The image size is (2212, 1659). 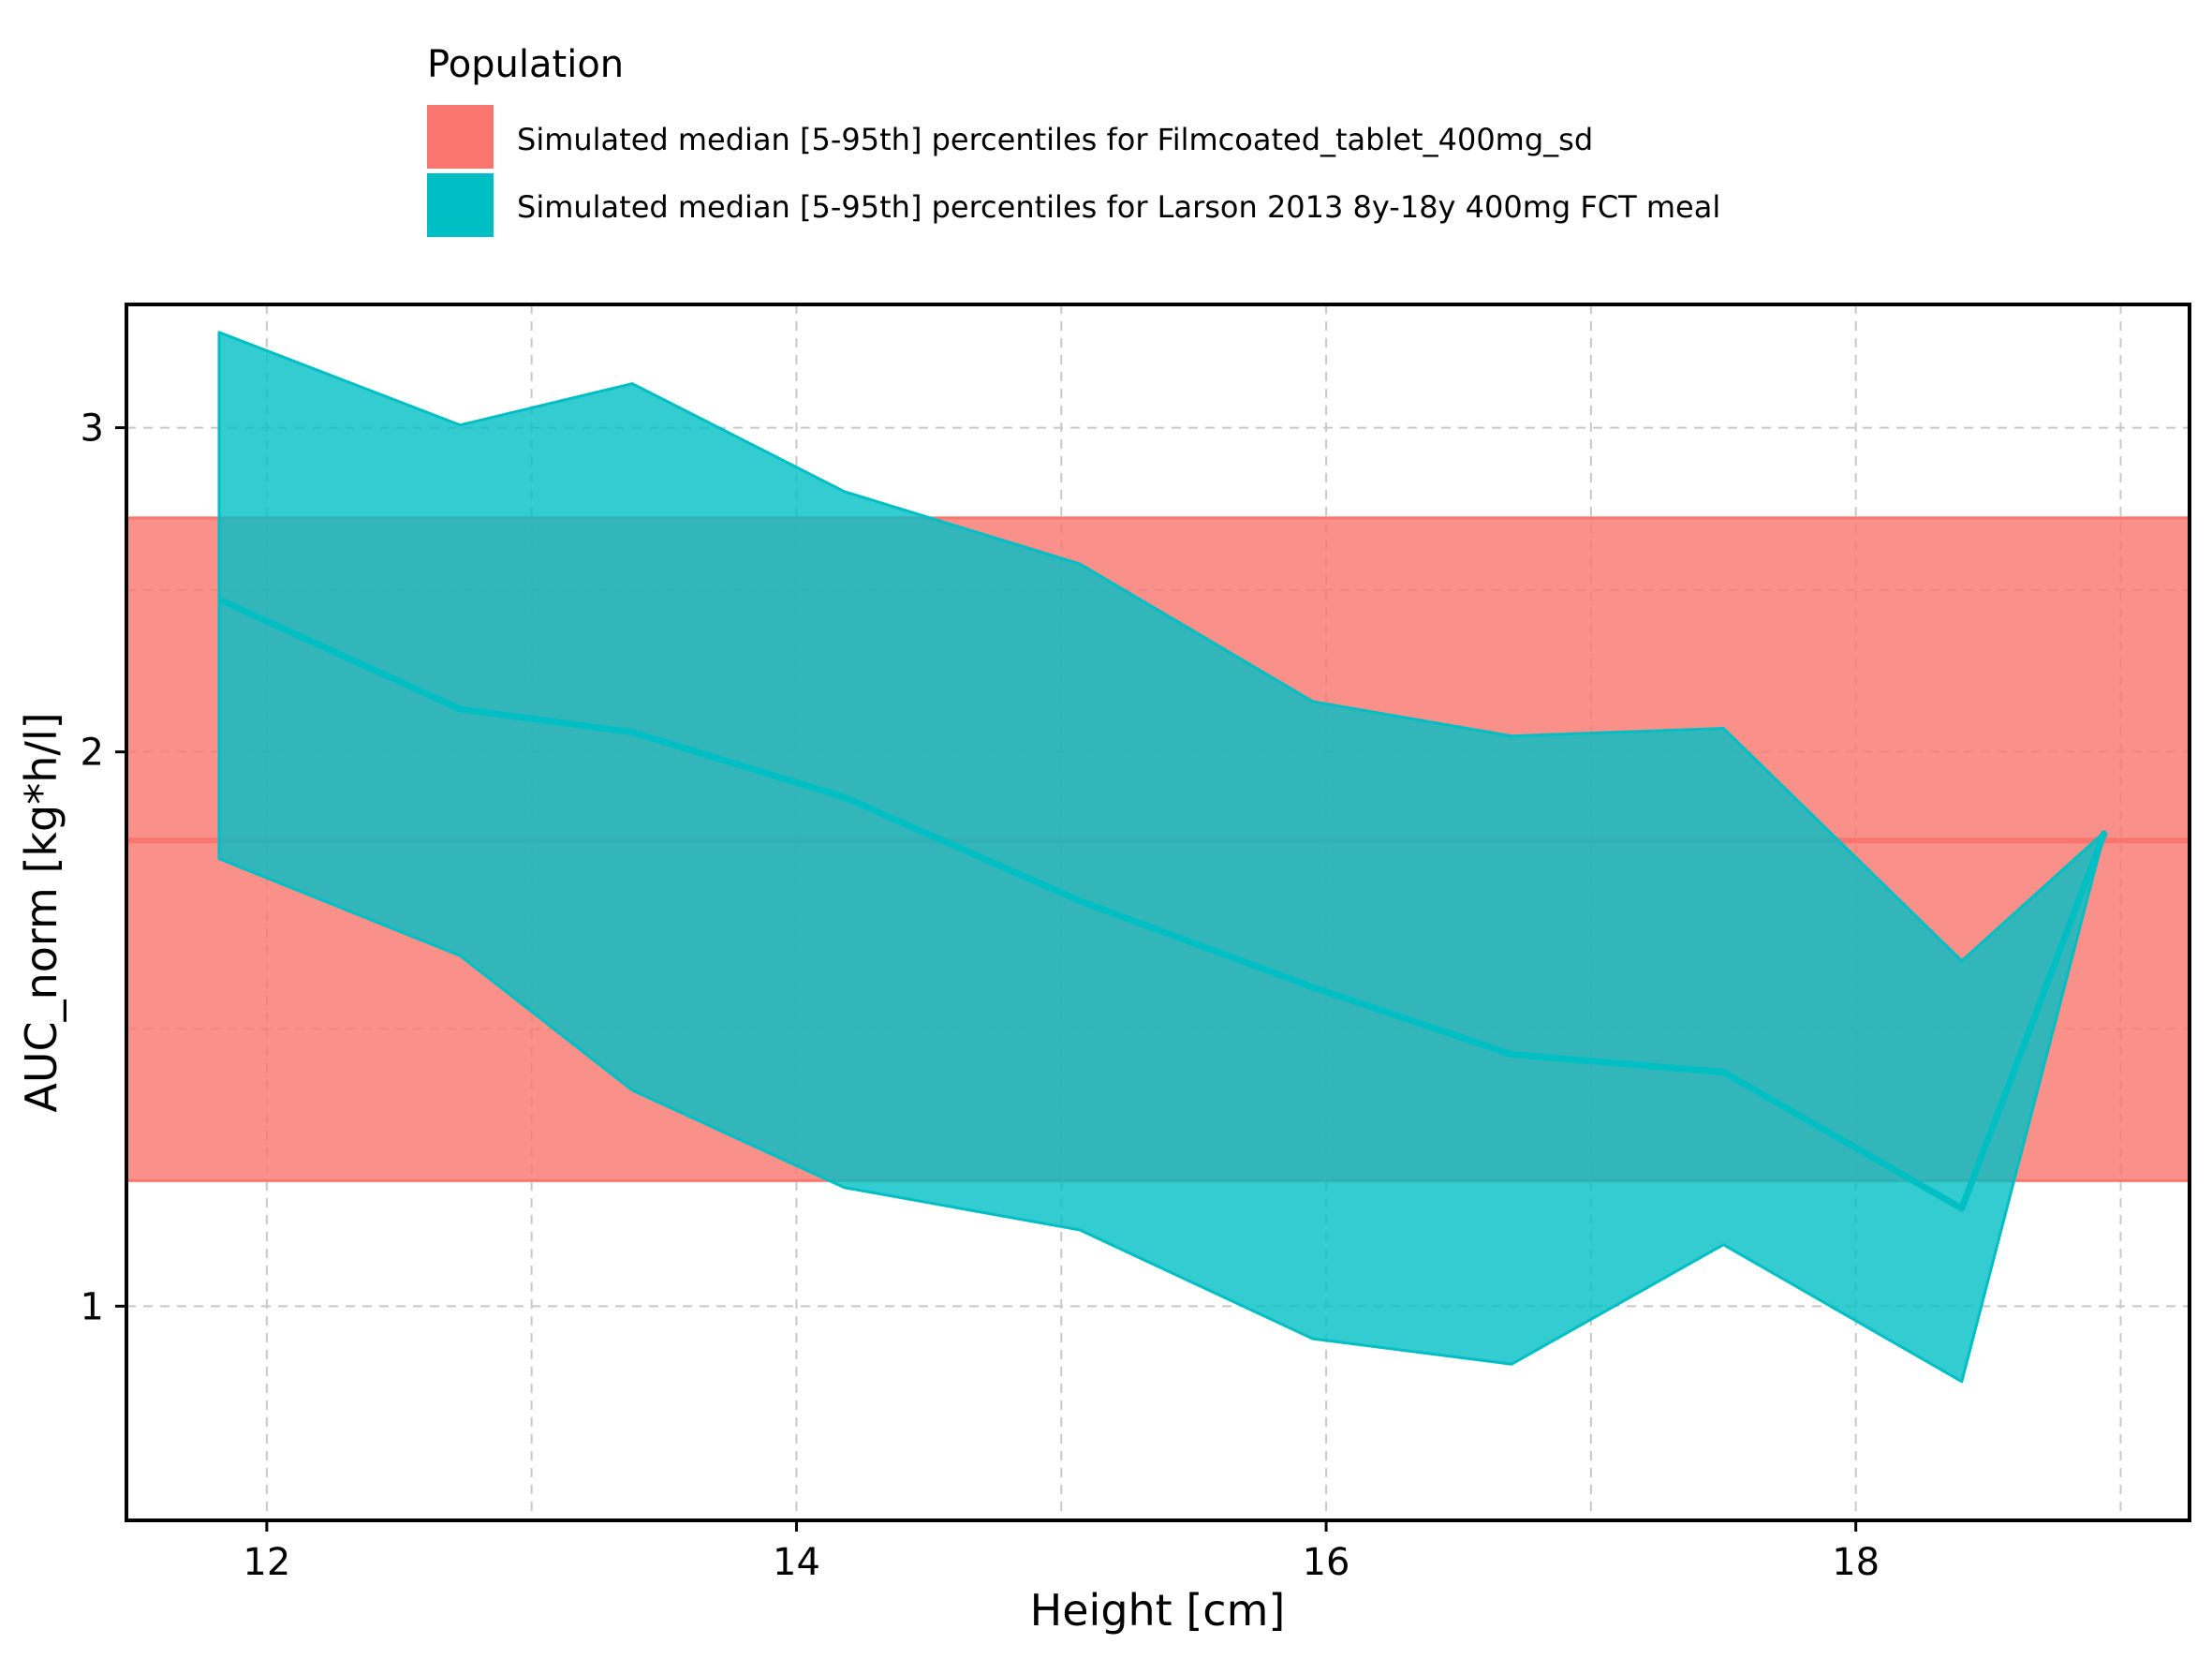 I want to click on legend-title: Population, so click(x=526, y=65).